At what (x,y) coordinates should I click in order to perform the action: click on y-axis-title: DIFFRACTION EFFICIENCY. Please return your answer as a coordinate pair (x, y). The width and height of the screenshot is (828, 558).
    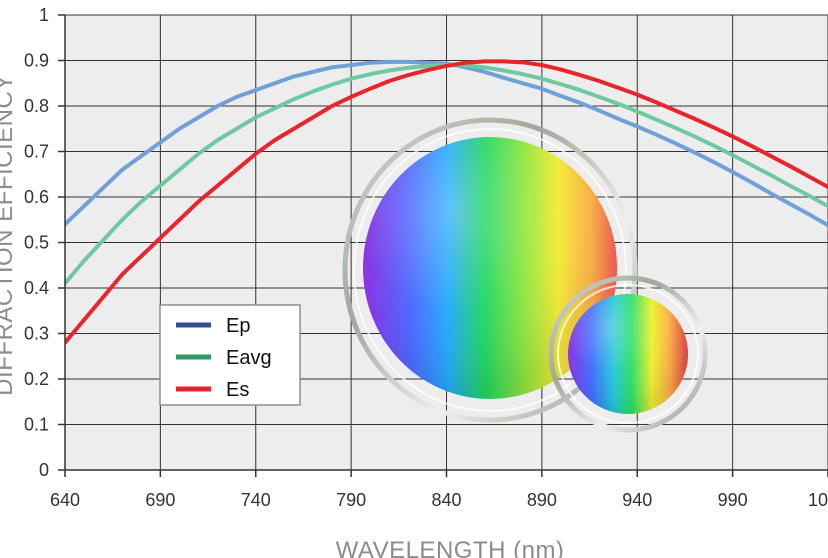
    Looking at the image, I should click on (9, 235).